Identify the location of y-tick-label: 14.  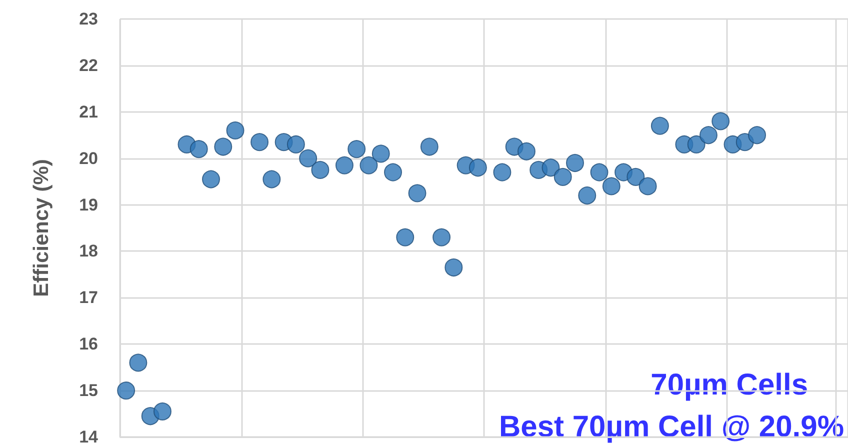
(89, 437).